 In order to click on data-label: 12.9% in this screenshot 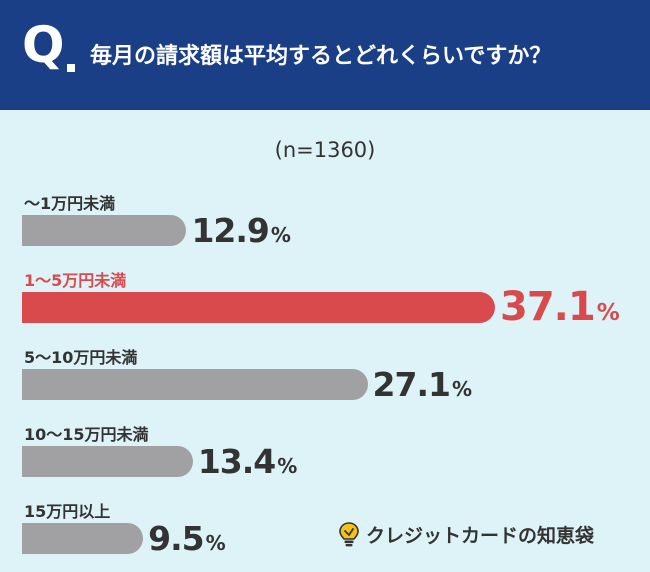, I will do `click(240, 230)`.